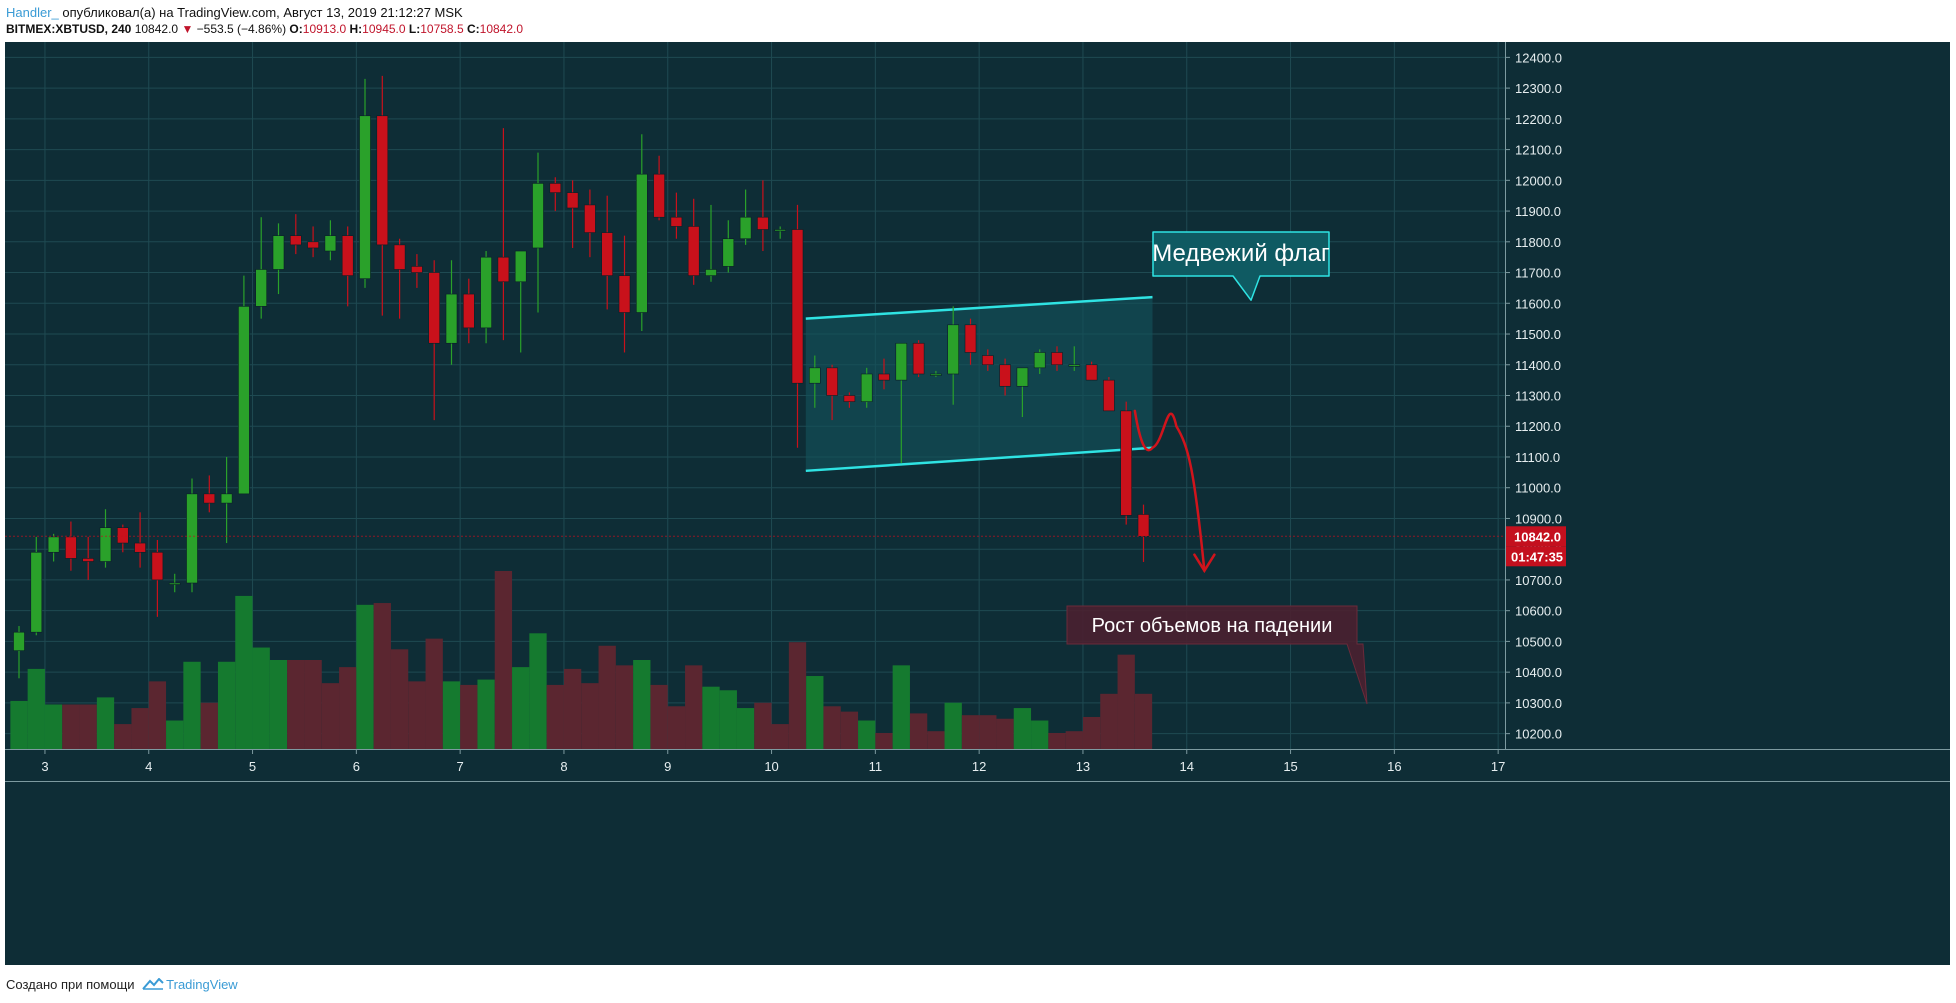 This screenshot has width=1956, height=1003. Describe the element at coordinates (1212, 626) in the screenshot. I see `volume-callout-text: Рост объемов на падении` at that location.